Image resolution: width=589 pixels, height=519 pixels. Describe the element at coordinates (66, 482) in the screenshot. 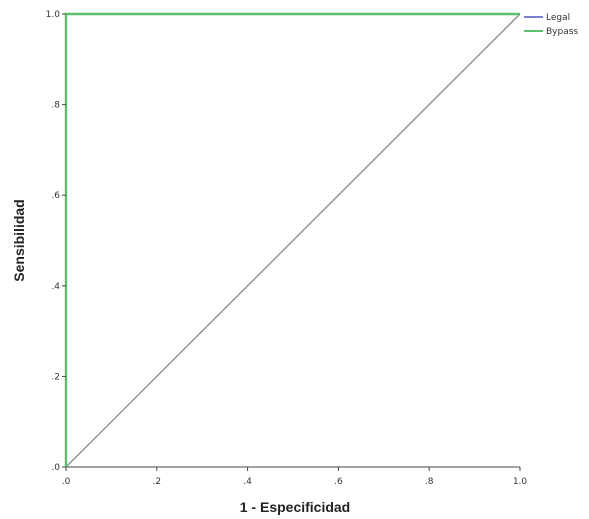

I see `x-tick-label: .0` at that location.